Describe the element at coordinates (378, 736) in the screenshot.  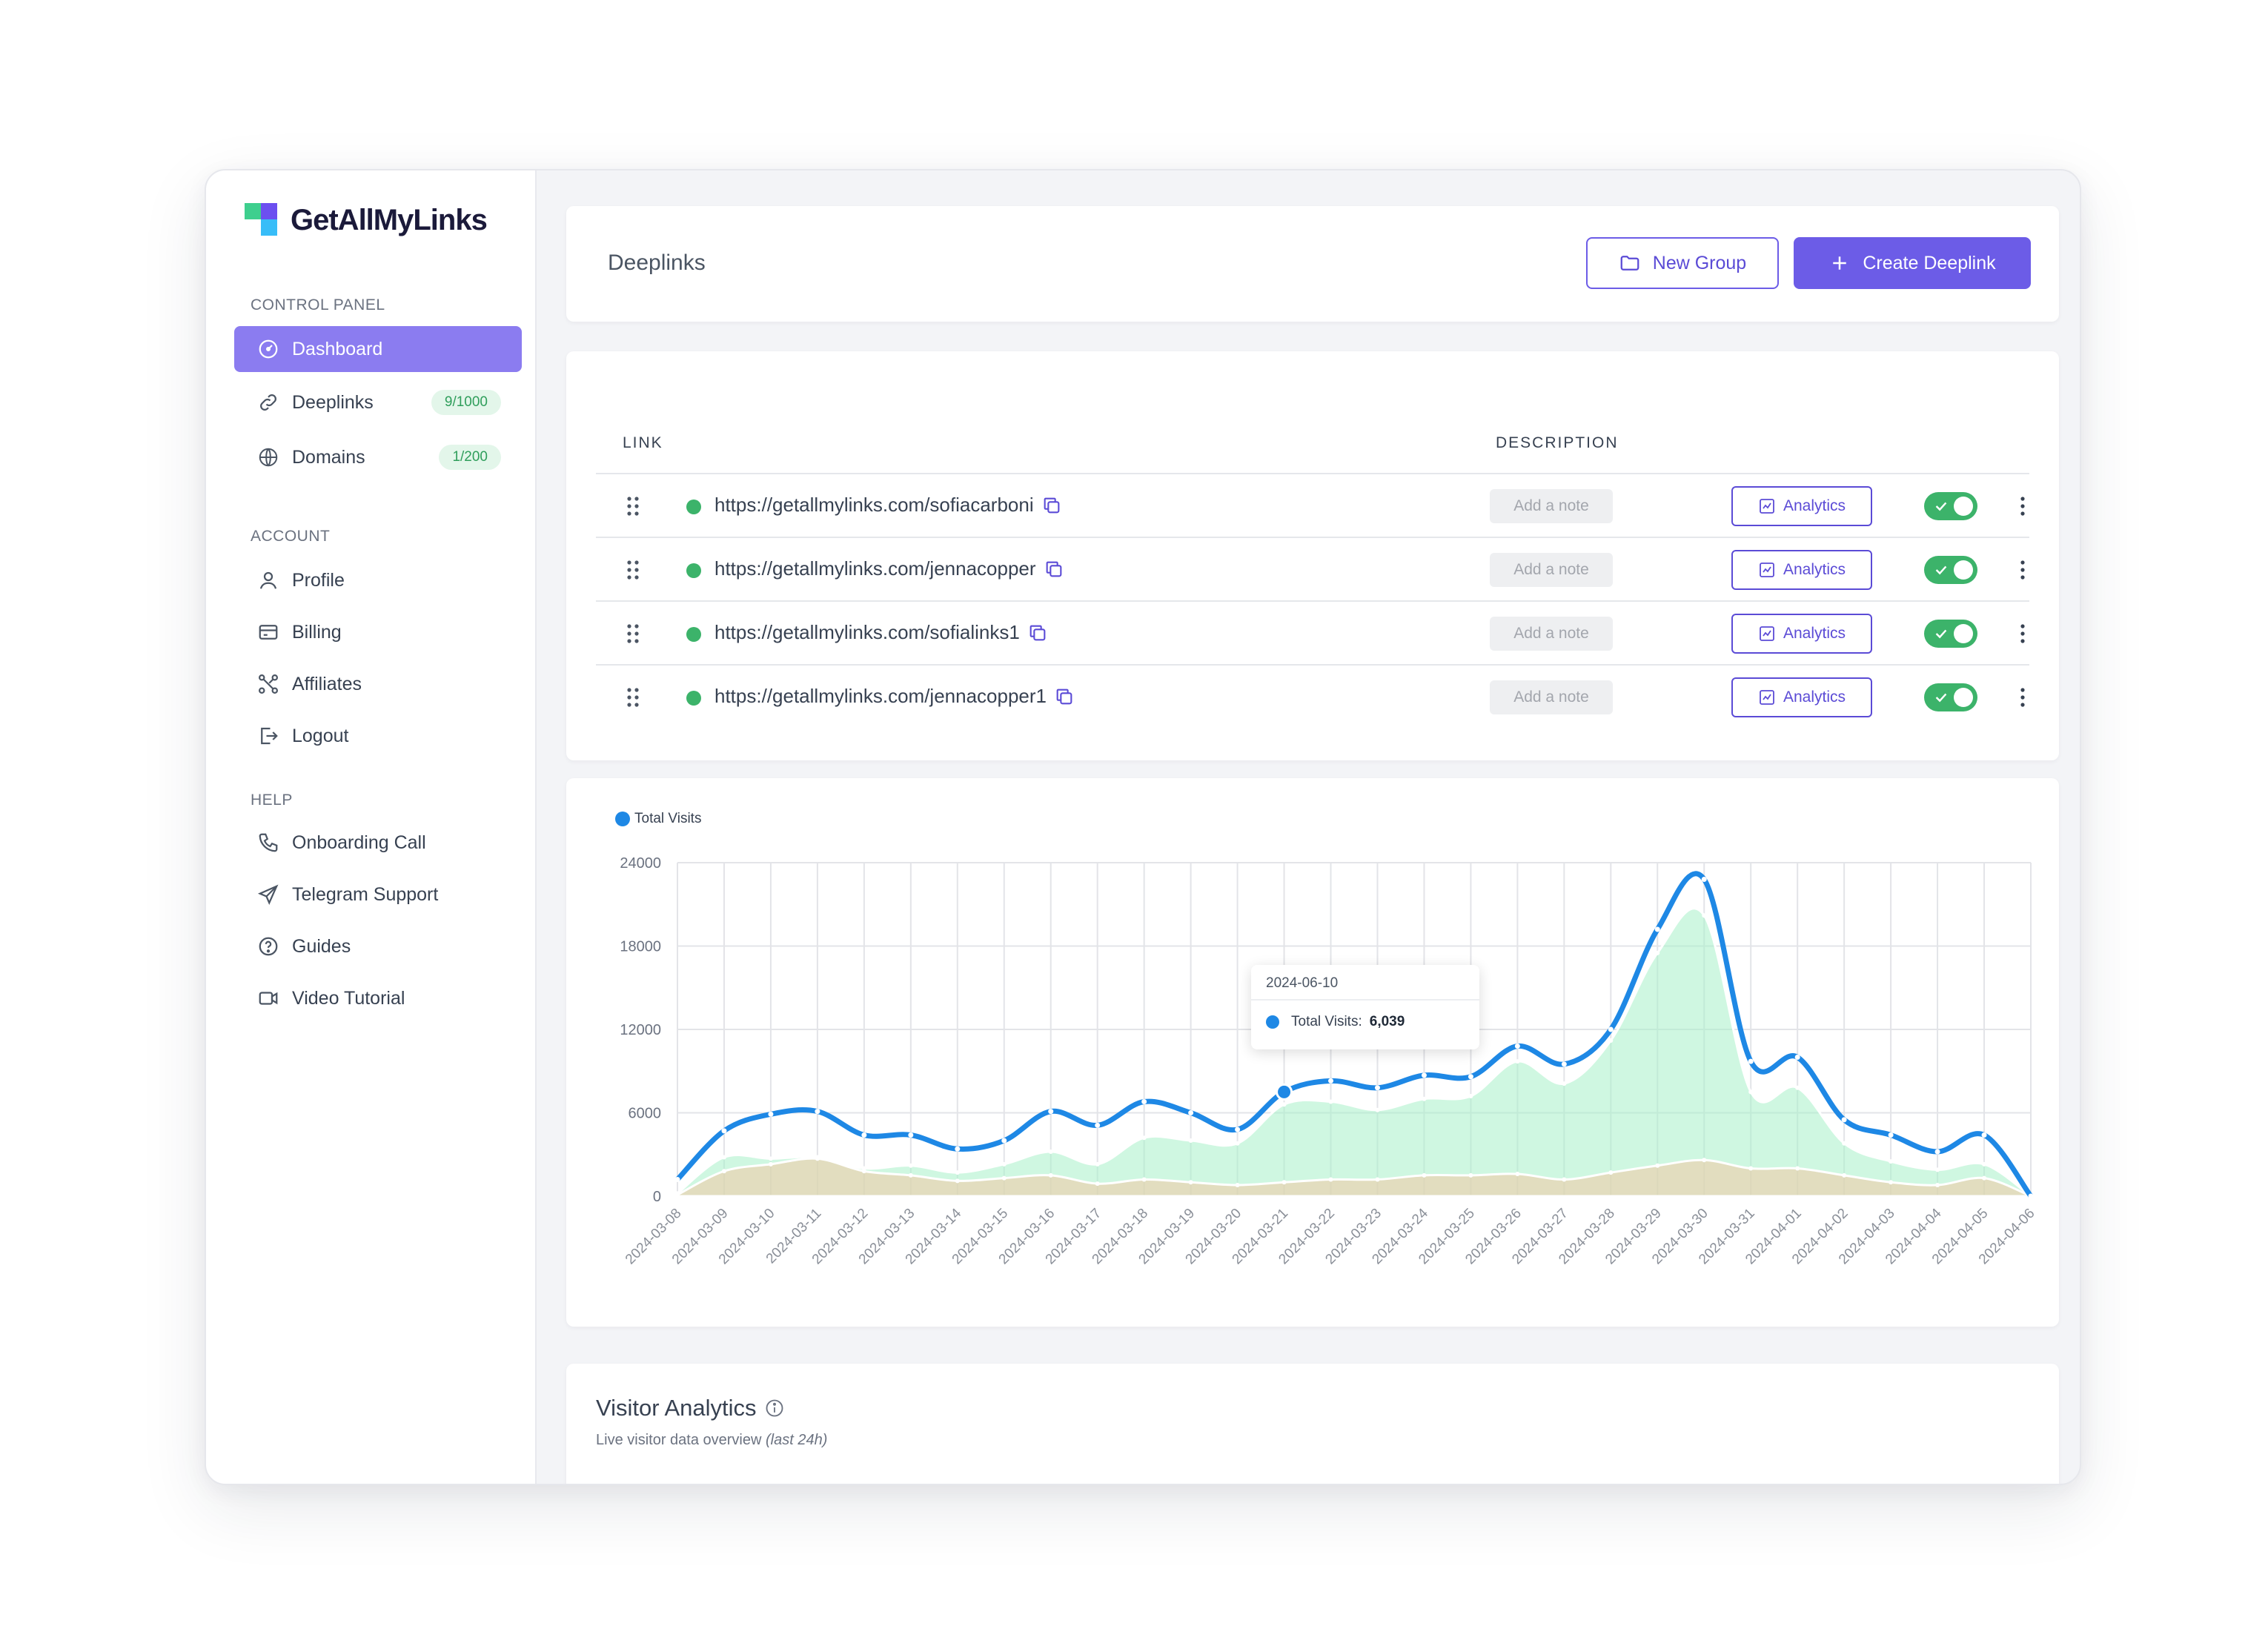
I see `sidebar-item-logout: Logout` at that location.